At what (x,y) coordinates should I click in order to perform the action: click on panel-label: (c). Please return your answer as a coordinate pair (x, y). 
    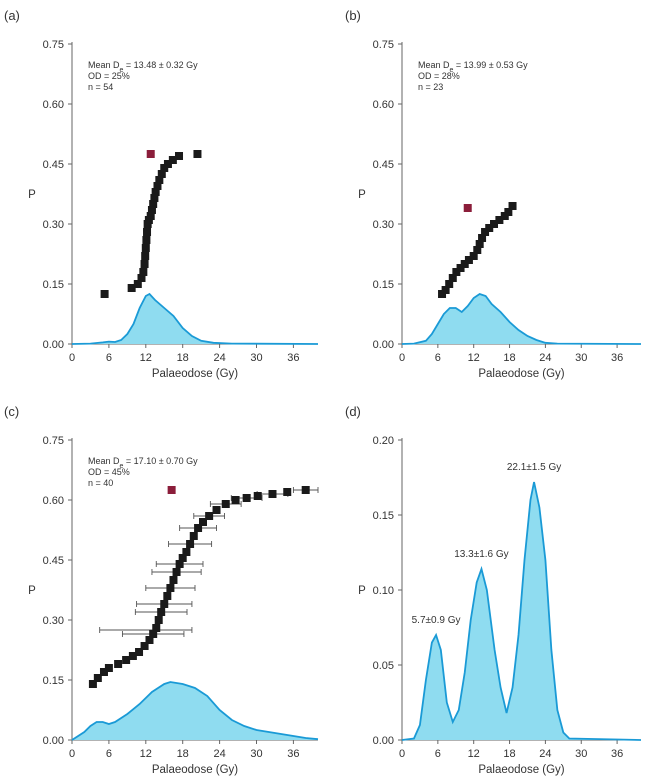
    Looking at the image, I should click on (11, 411).